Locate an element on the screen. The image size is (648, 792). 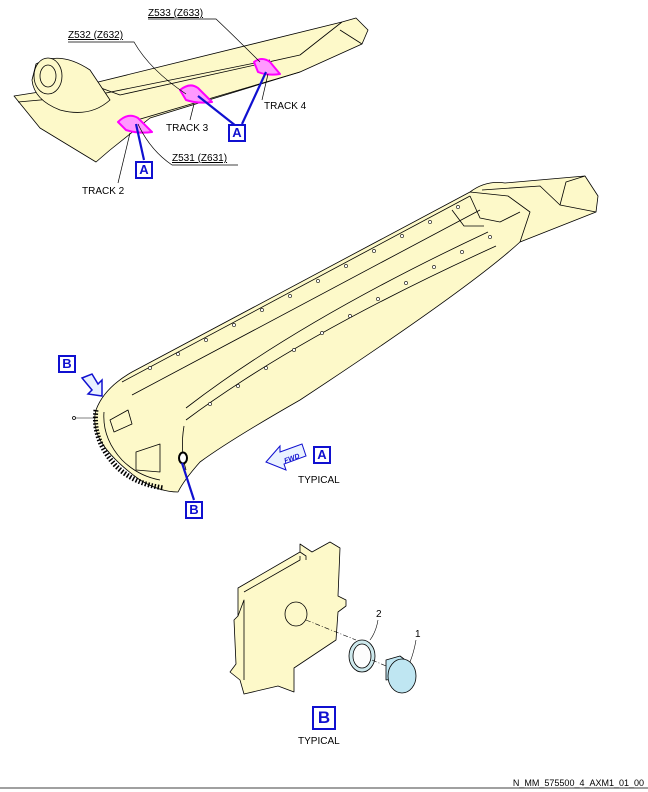
track3-label: TRACK 3 is located at coordinates (187, 128).